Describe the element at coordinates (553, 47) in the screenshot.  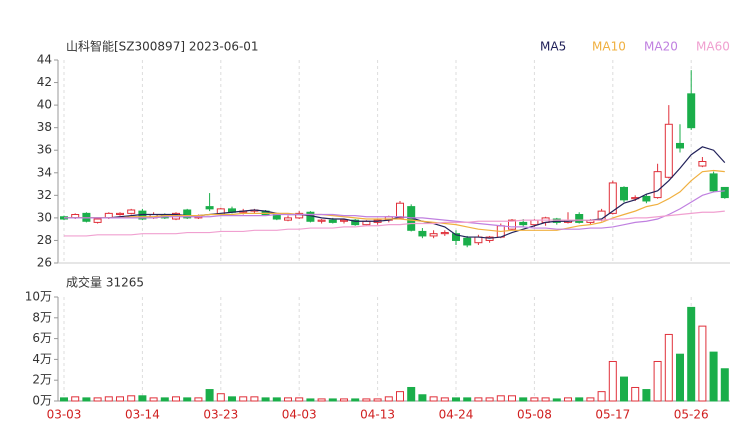
I see `legend-label: MA5` at that location.